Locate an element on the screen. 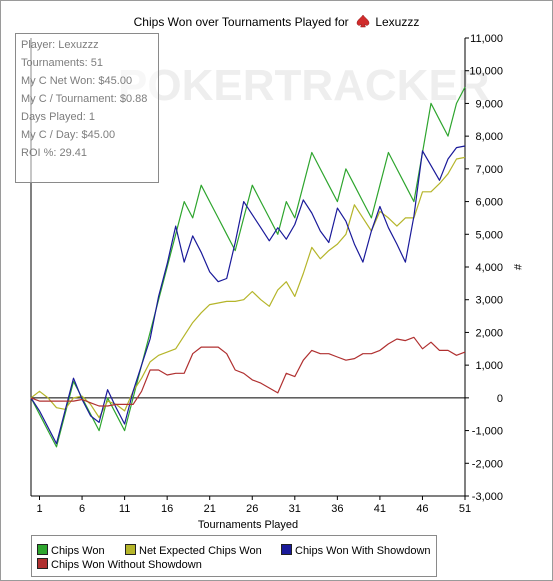 The width and height of the screenshot is (553, 581). x-tick-label: 26 is located at coordinates (252, 509).